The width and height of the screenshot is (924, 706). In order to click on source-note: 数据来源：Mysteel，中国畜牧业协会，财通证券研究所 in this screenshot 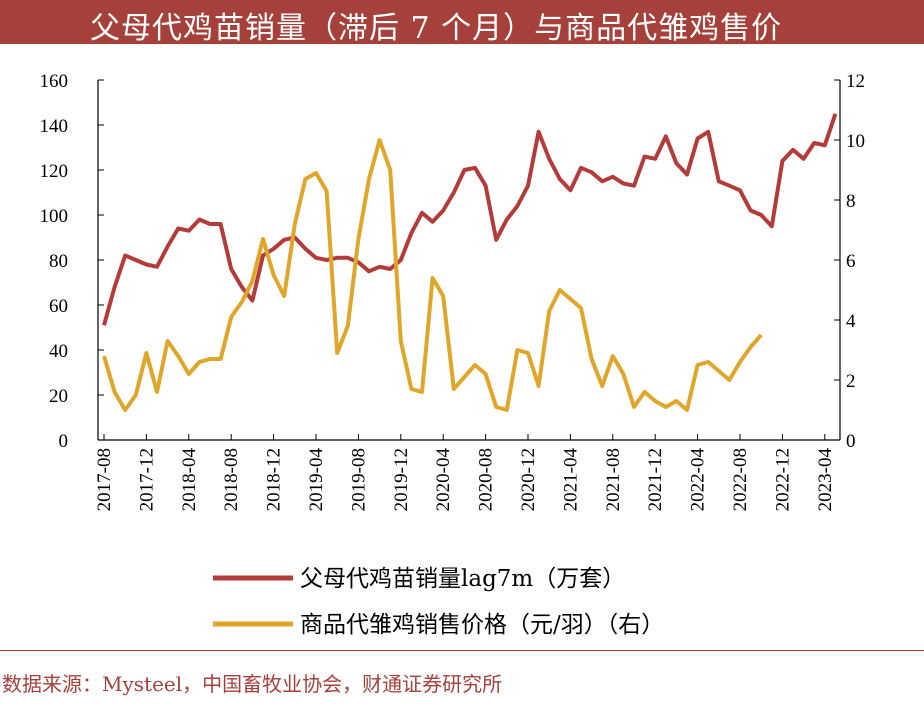, I will do `click(252, 684)`.